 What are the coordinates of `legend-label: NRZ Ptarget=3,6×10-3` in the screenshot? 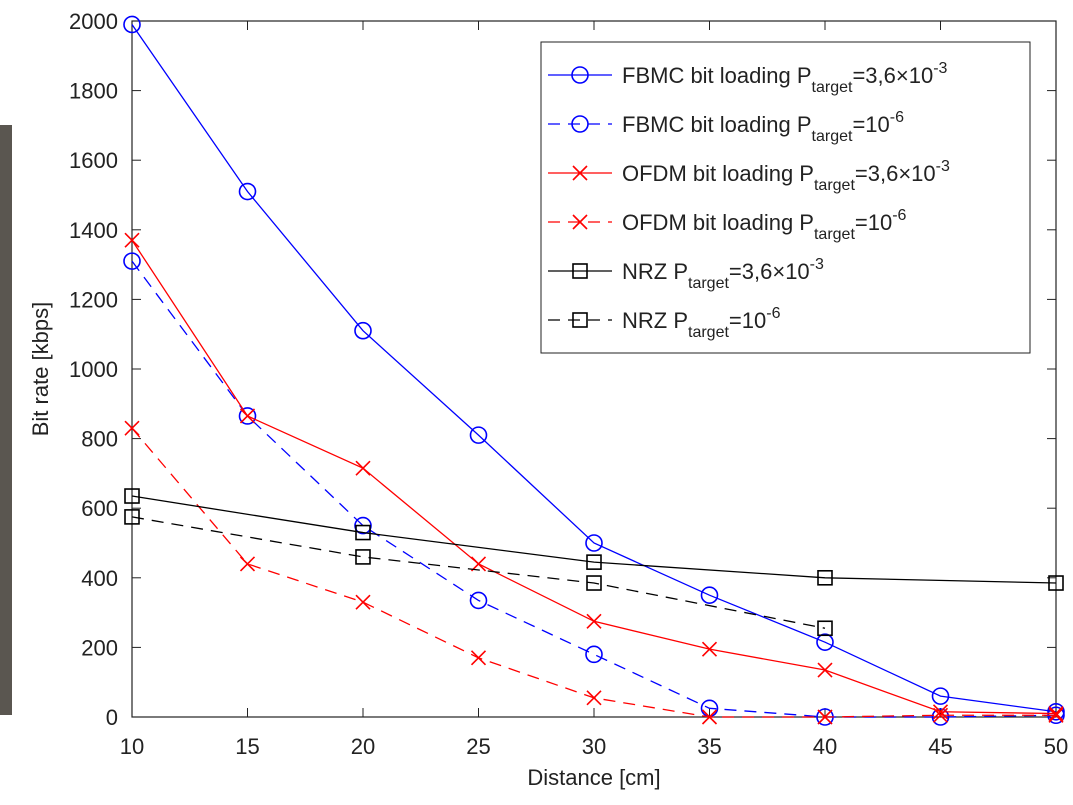 It's located at (723, 274).